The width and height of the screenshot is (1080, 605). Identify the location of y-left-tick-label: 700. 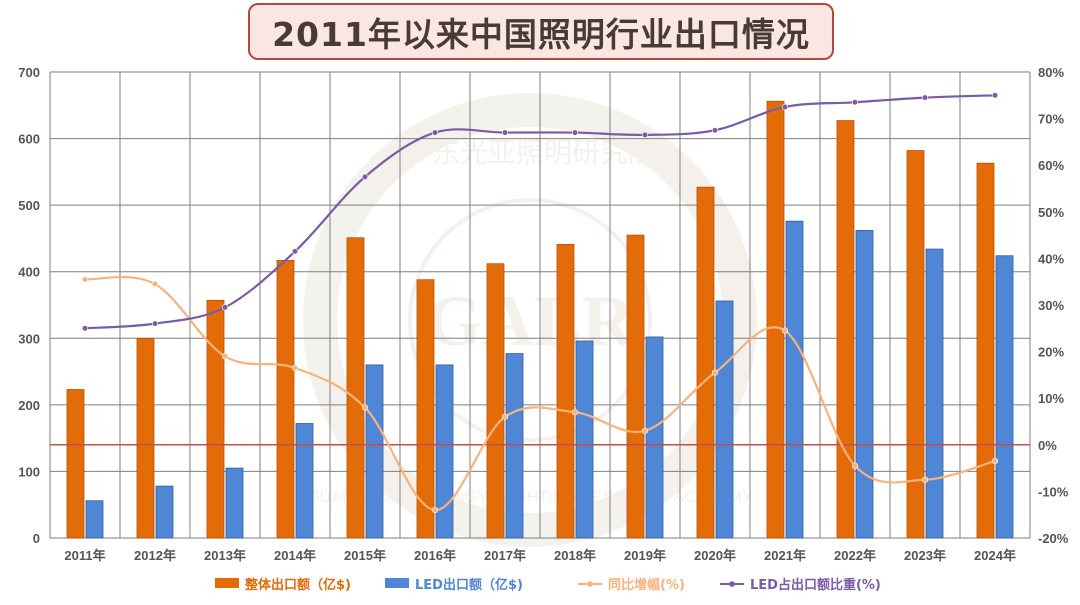
(29, 72).